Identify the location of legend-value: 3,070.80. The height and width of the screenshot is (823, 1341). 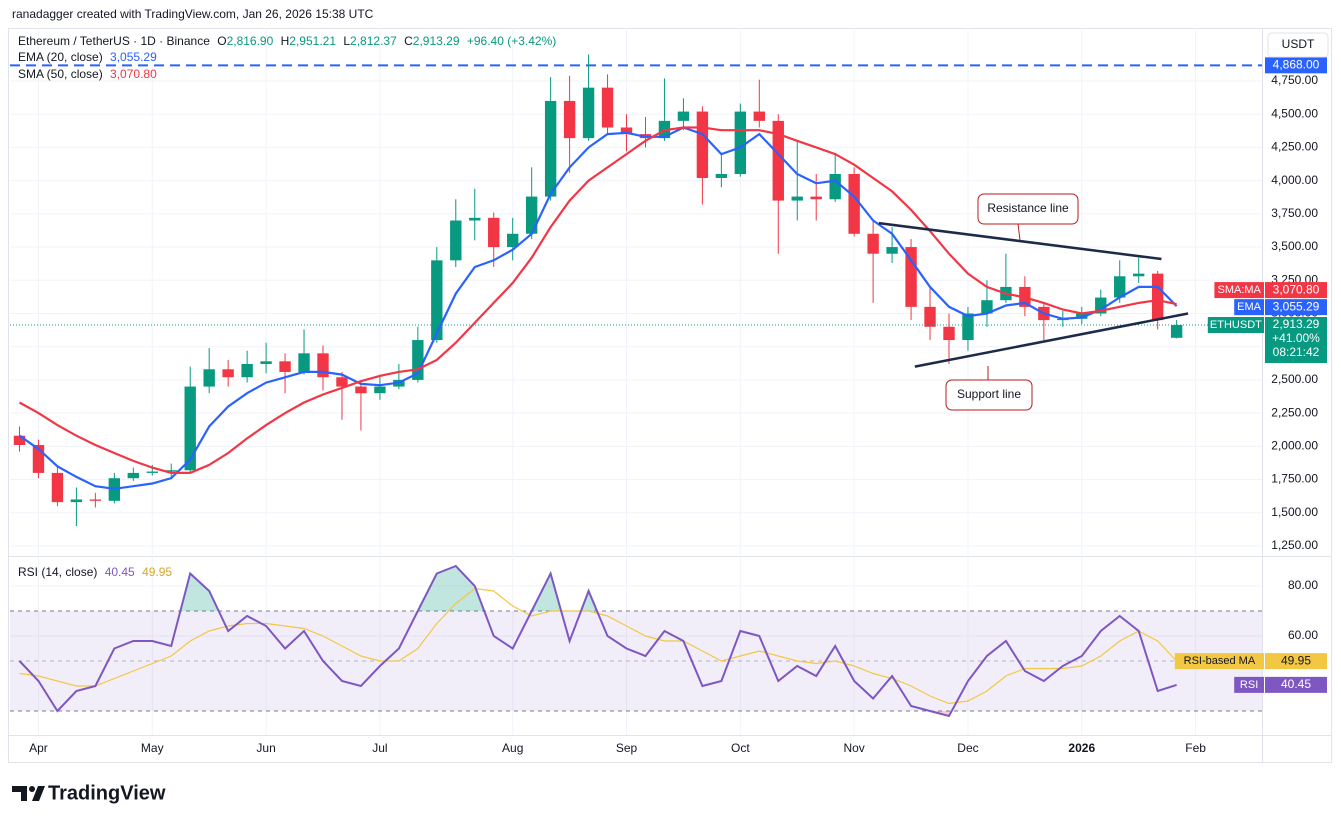
(133, 74).